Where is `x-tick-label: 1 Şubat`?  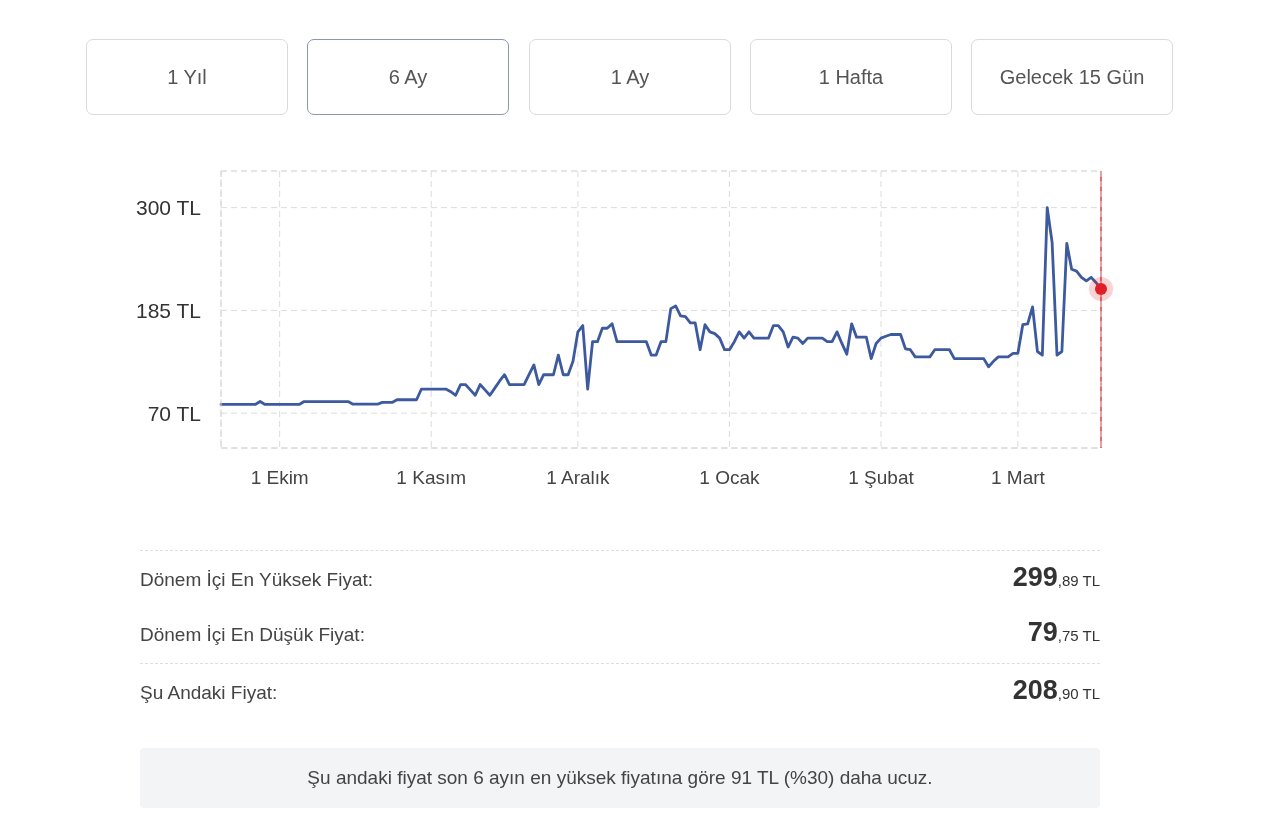
x-tick-label: 1 Şubat is located at coordinates (881, 478).